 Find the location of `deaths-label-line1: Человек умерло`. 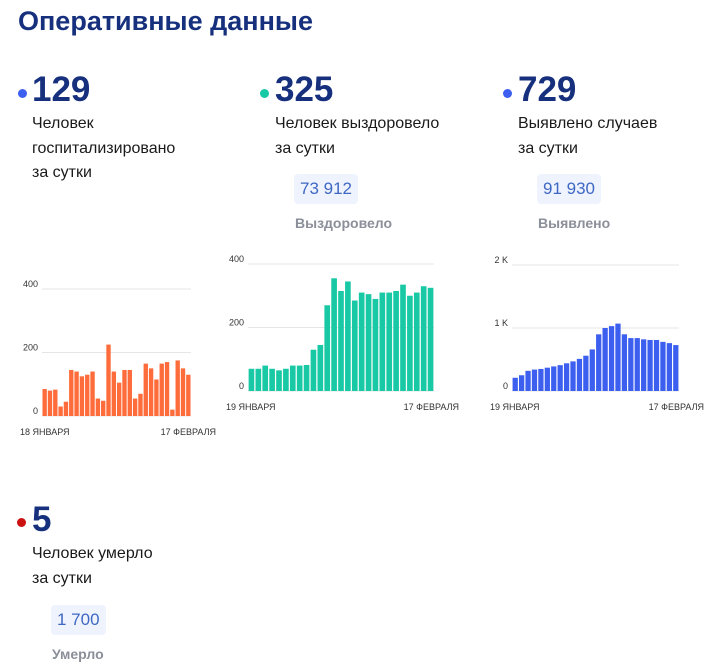

deaths-label-line1: Человек умерло is located at coordinates (92, 553).